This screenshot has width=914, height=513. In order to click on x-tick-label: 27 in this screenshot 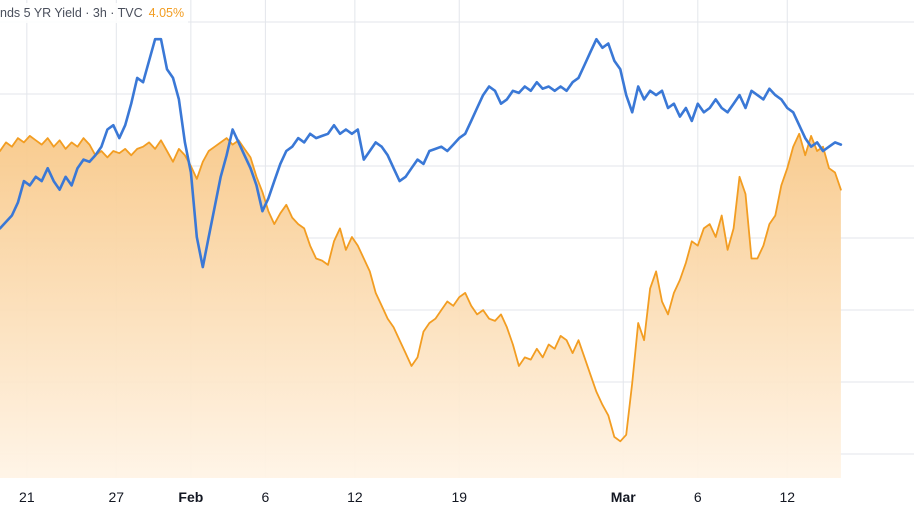, I will do `click(117, 497)`.